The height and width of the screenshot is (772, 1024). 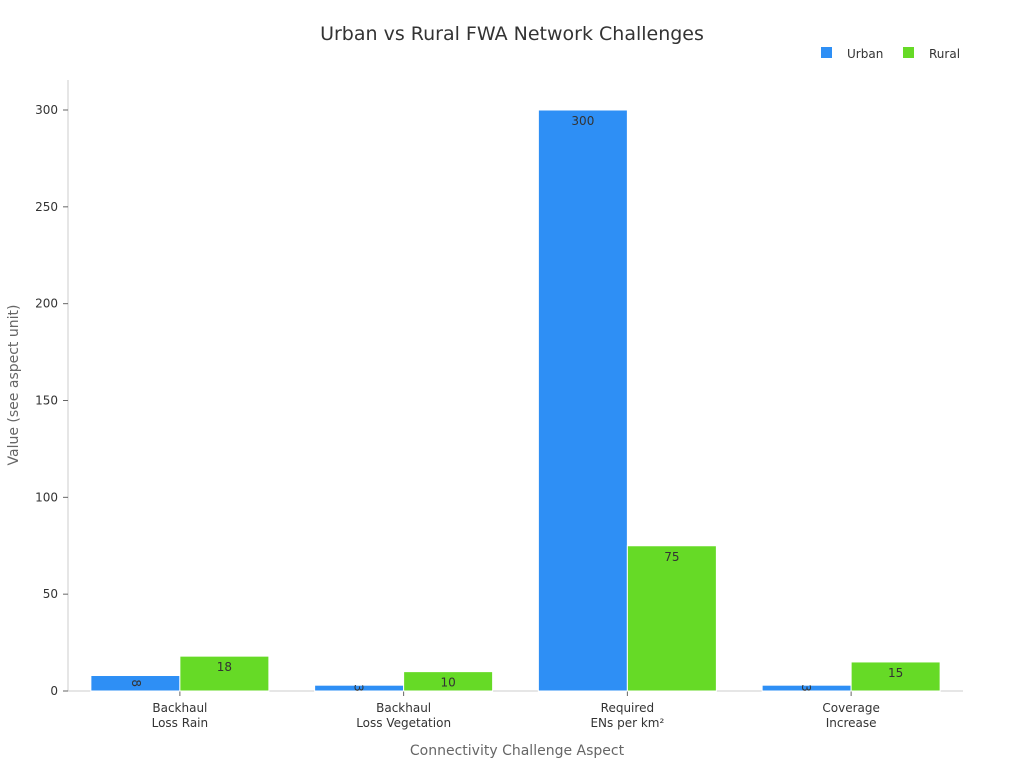 What do you see at coordinates (627, 708) in the screenshot?
I see `x-tick-label: Required` at bounding box center [627, 708].